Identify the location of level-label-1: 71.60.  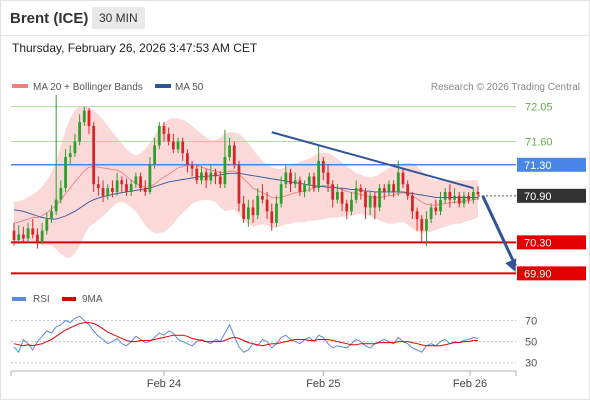
(539, 143).